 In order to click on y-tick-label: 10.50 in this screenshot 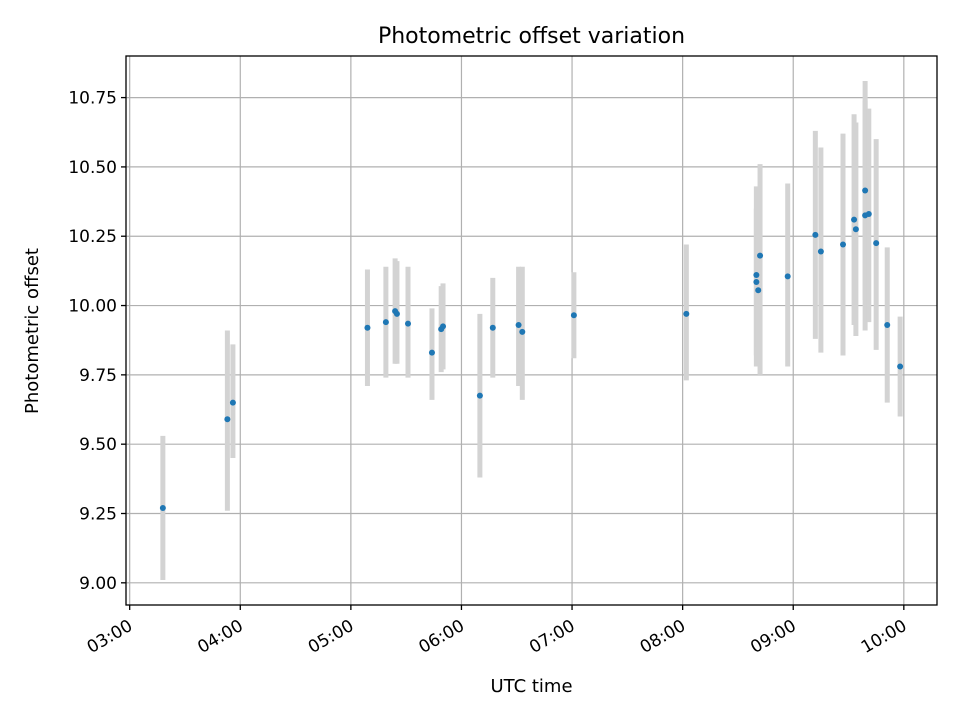, I will do `click(92, 168)`.